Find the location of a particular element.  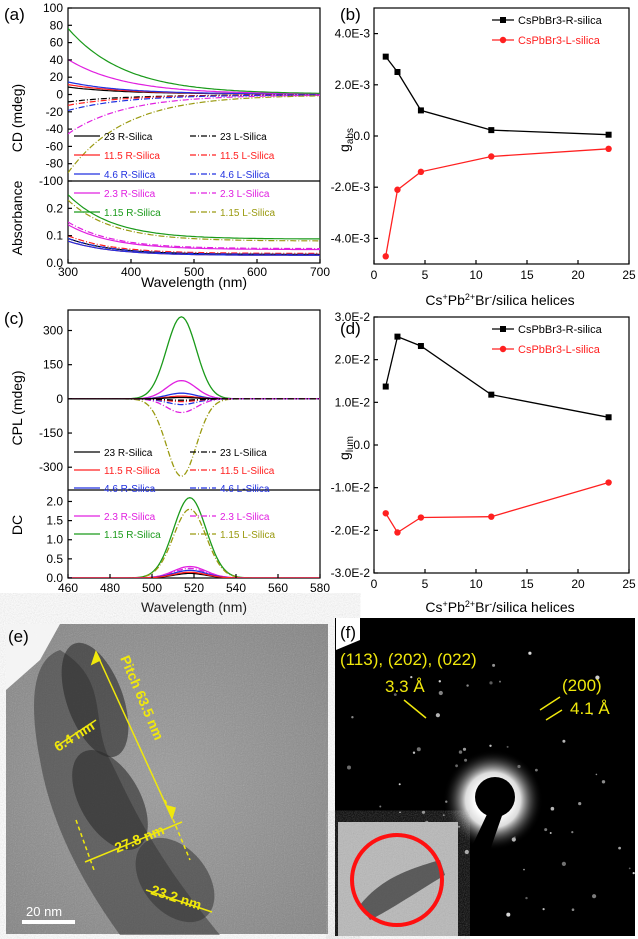

c-ytick-label: -150 is located at coordinates (51, 433).